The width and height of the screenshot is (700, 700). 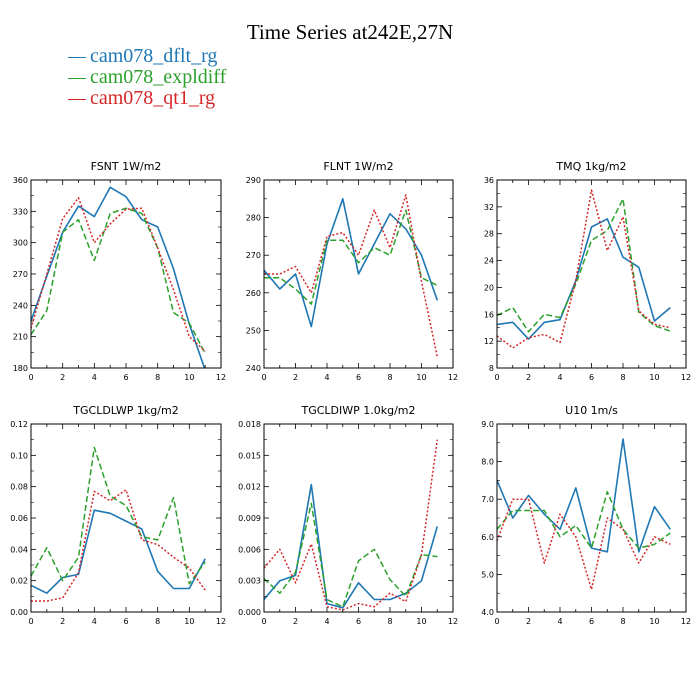 I want to click on y-tick-label: 20, so click(x=489, y=287).